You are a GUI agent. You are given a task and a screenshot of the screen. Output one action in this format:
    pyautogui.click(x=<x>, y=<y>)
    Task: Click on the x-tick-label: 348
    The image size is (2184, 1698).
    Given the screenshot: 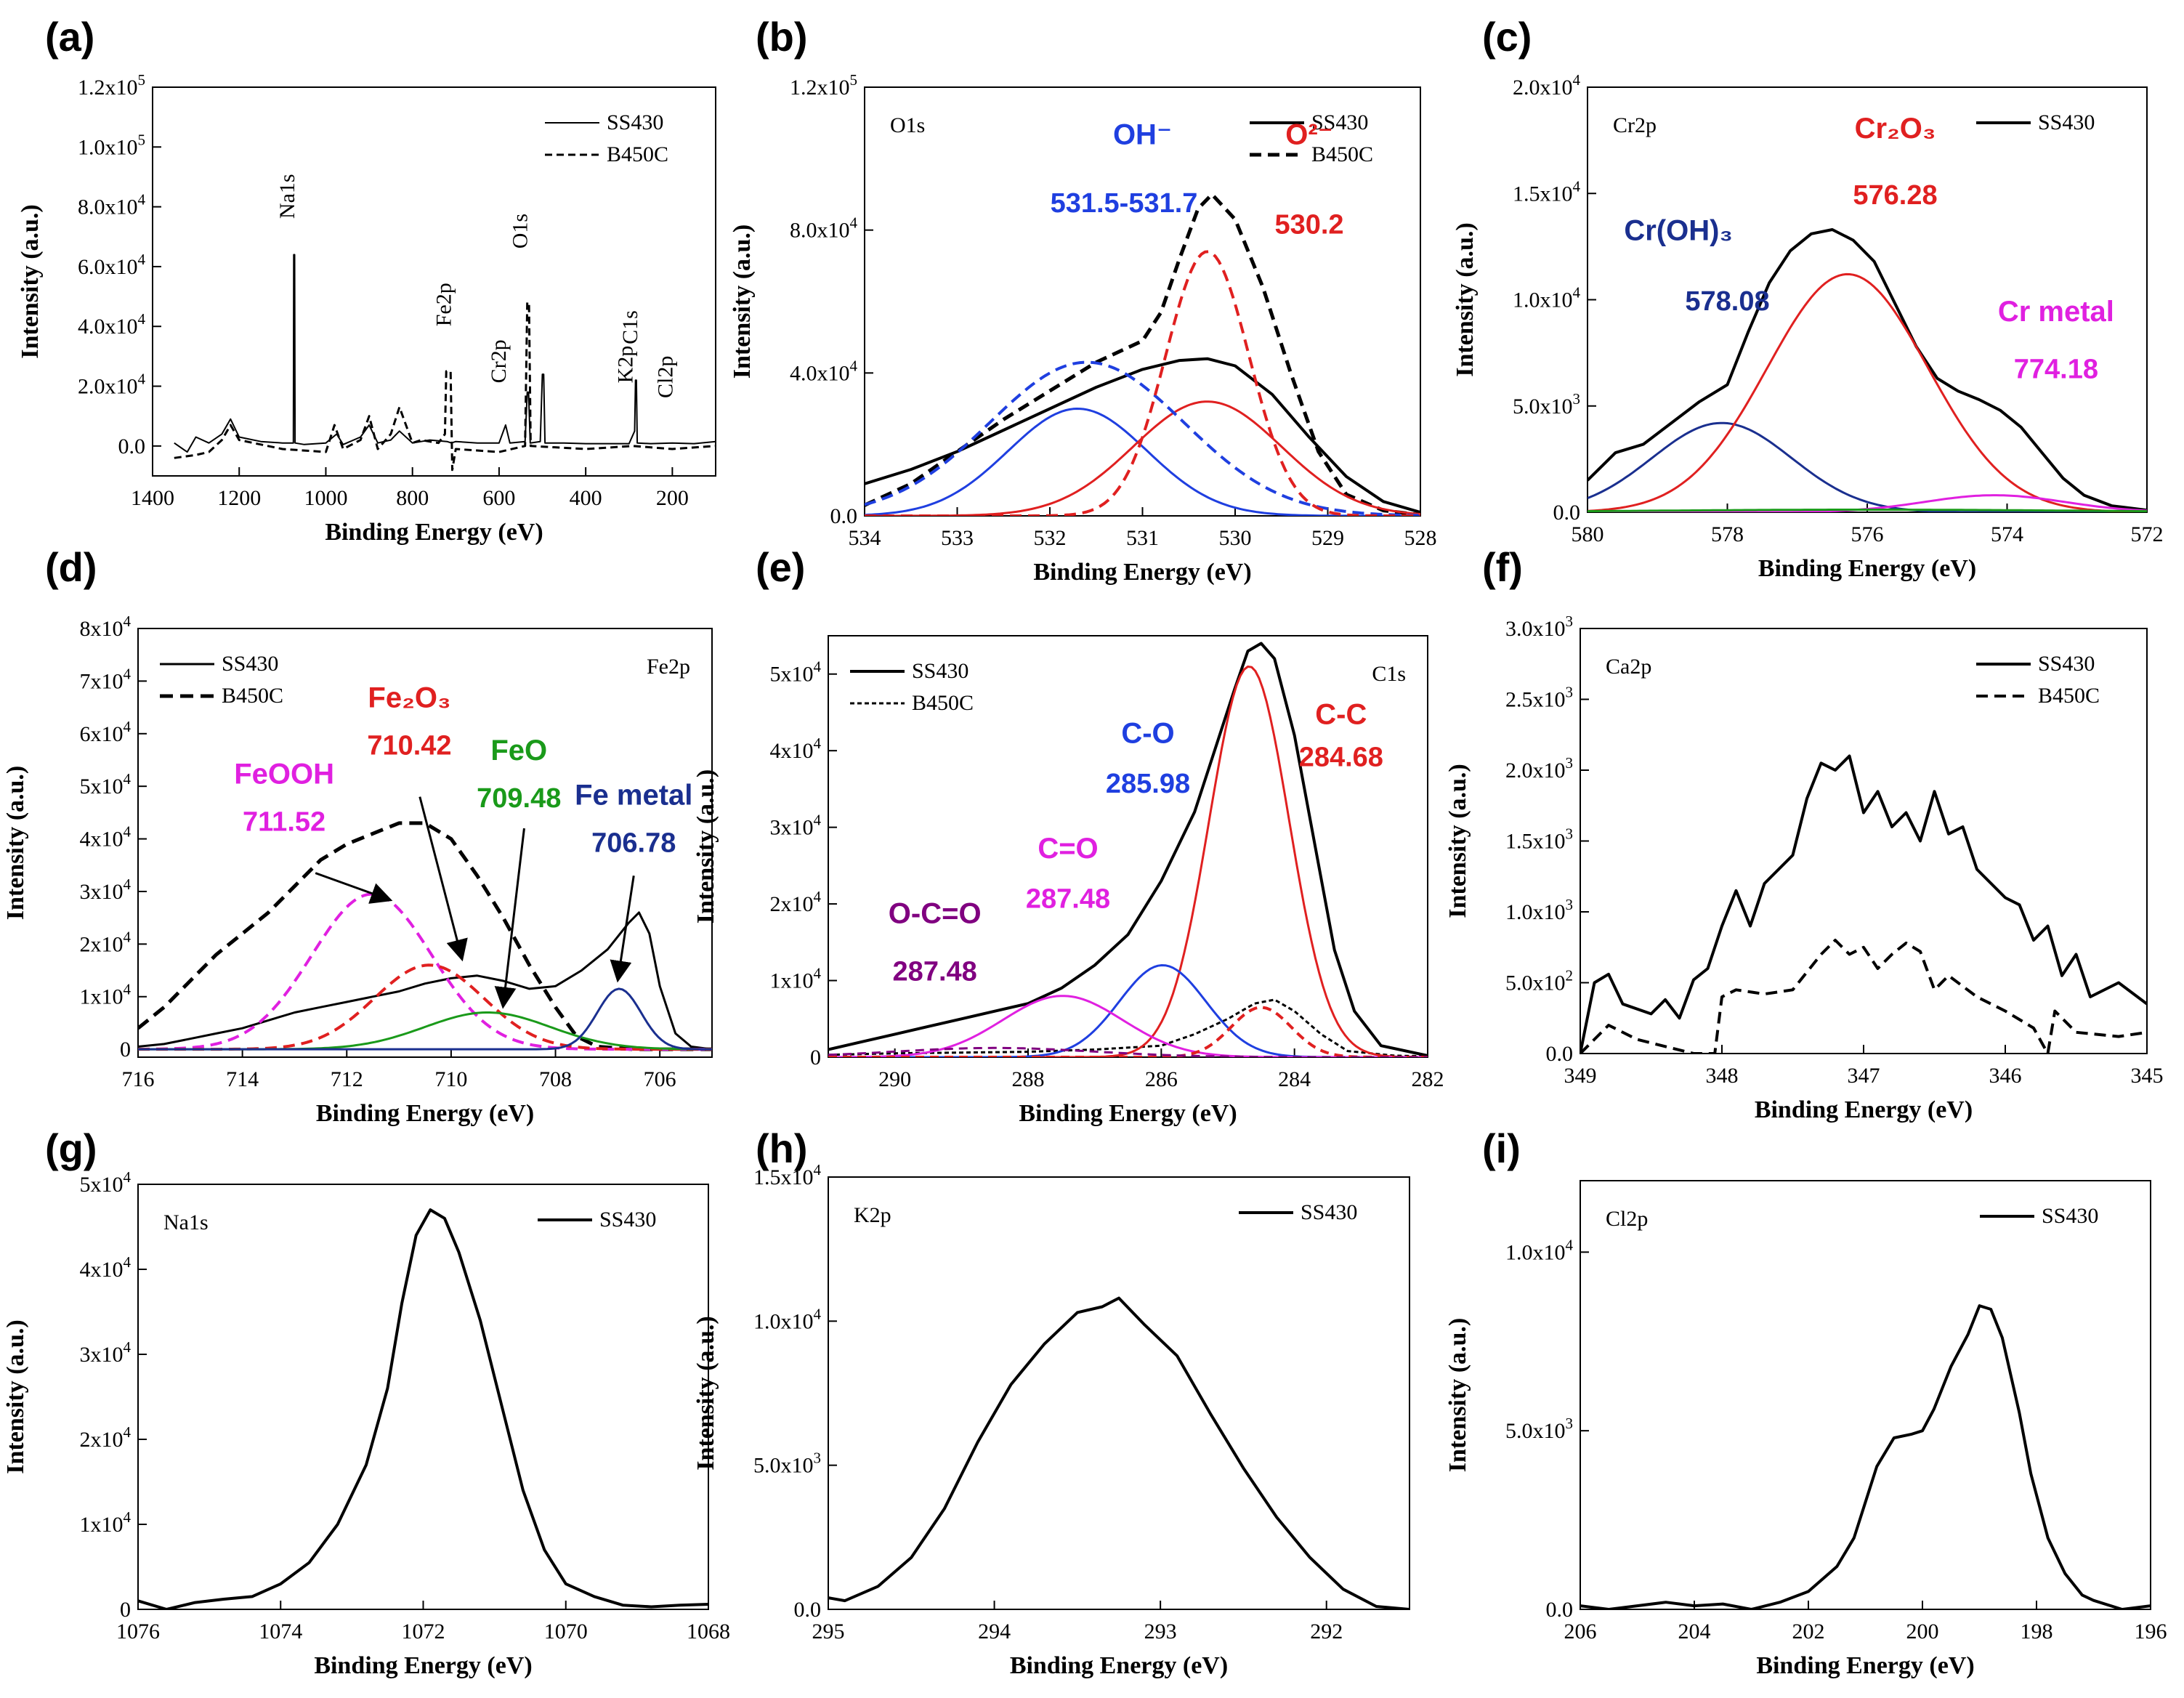 What is the action you would take?
    pyautogui.click(x=1722, y=1076)
    